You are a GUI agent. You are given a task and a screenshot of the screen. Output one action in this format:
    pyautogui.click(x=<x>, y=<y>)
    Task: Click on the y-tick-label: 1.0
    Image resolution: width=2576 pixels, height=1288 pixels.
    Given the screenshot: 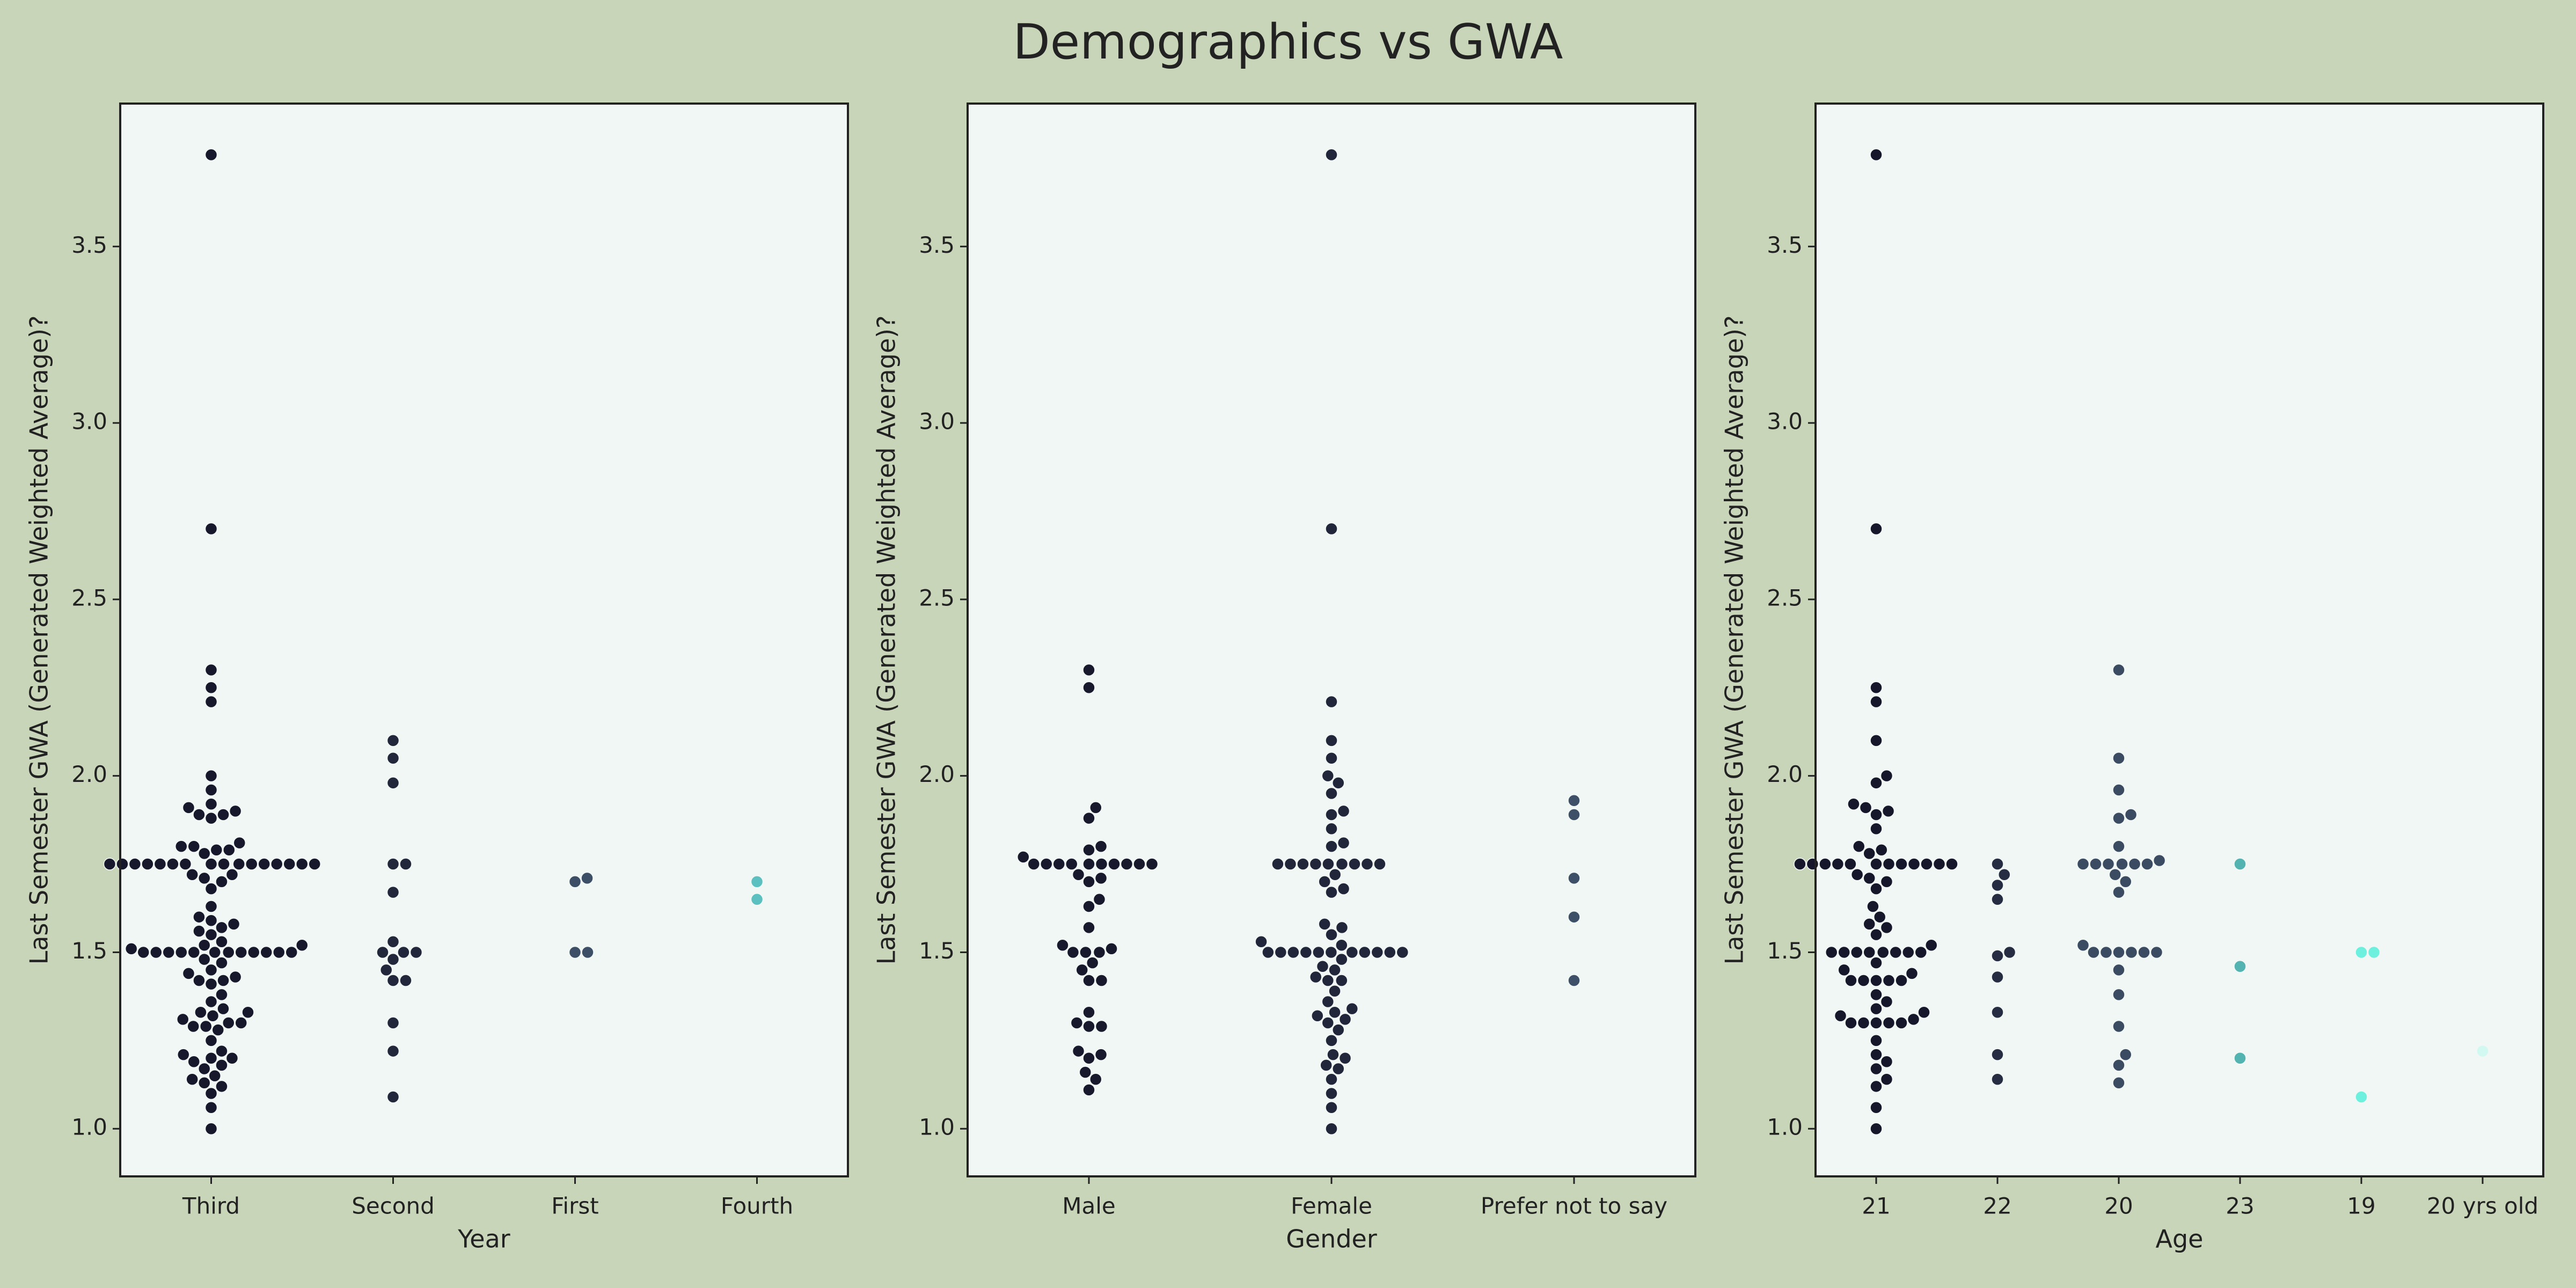 What is the action you would take?
    pyautogui.click(x=1785, y=1127)
    